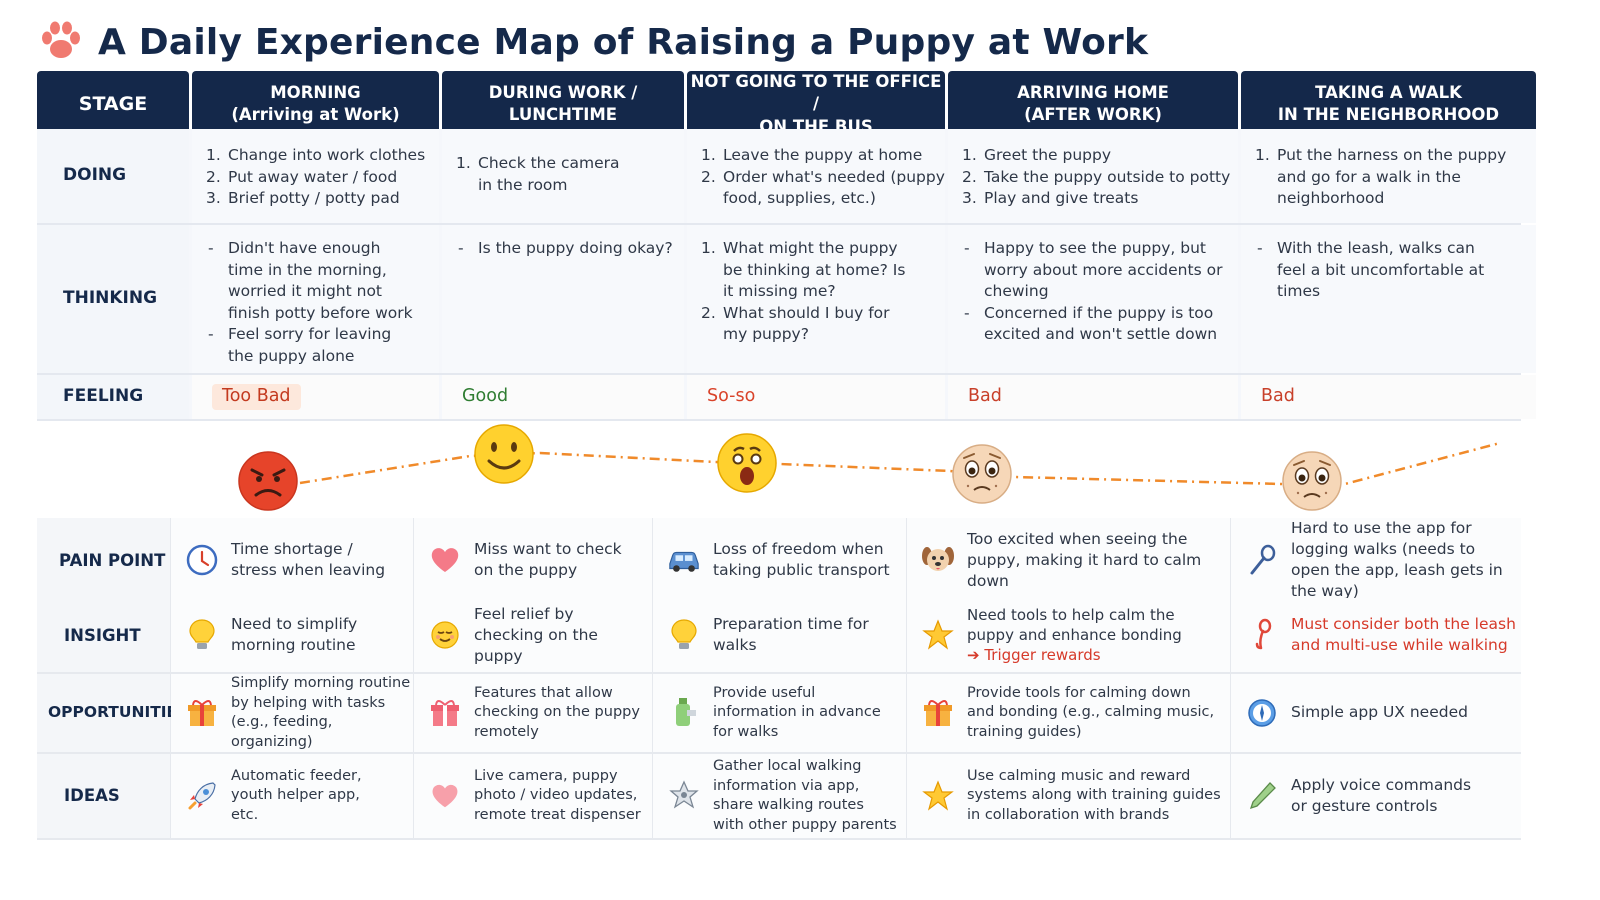 This screenshot has height=900, width=1600. What do you see at coordinates (113, 176) in the screenshot?
I see `row-label-doing: DOING` at bounding box center [113, 176].